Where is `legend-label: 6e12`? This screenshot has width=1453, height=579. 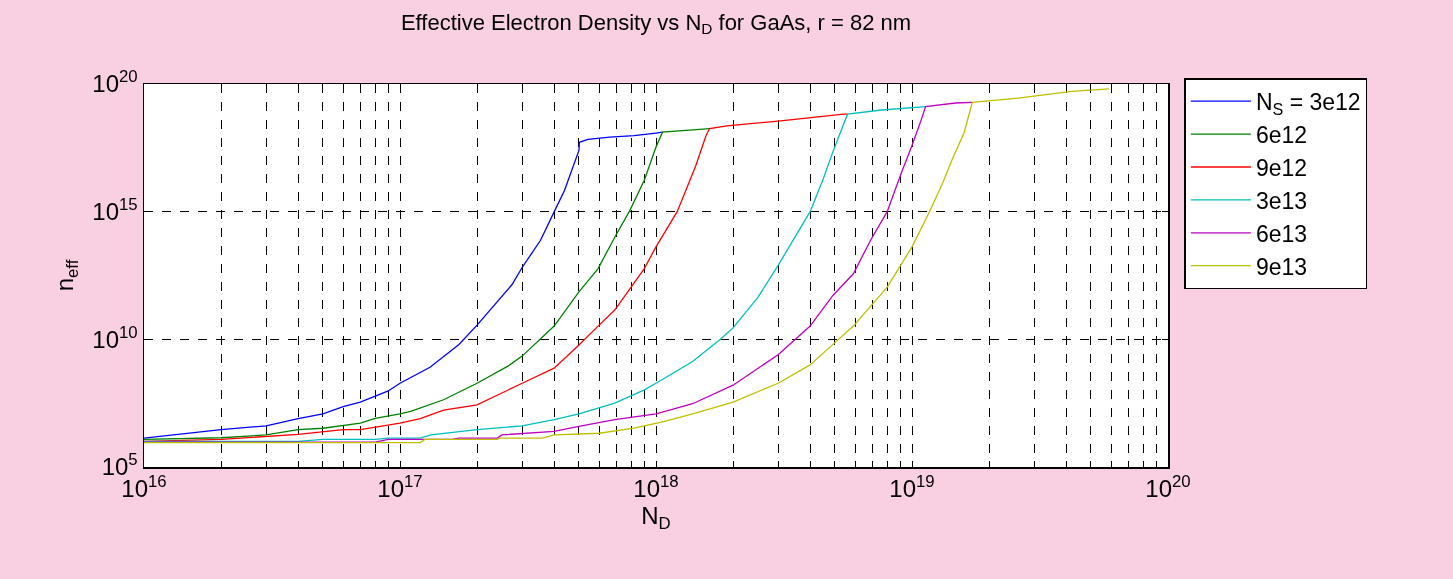 legend-label: 6e12 is located at coordinates (1281, 135).